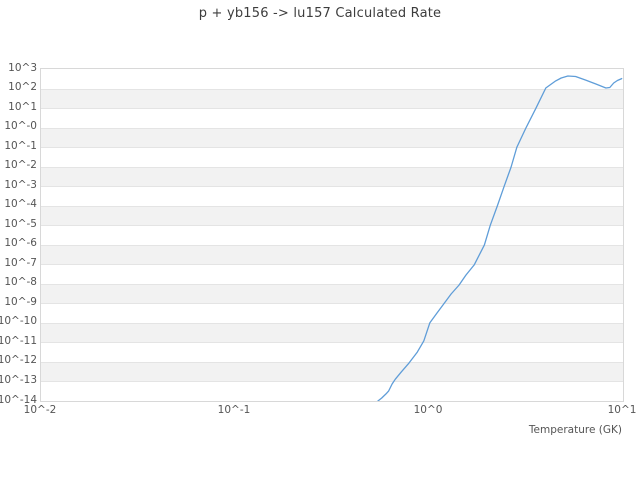  What do you see at coordinates (18, 379) in the screenshot?
I see `y-tick-label: 10^-13` at bounding box center [18, 379].